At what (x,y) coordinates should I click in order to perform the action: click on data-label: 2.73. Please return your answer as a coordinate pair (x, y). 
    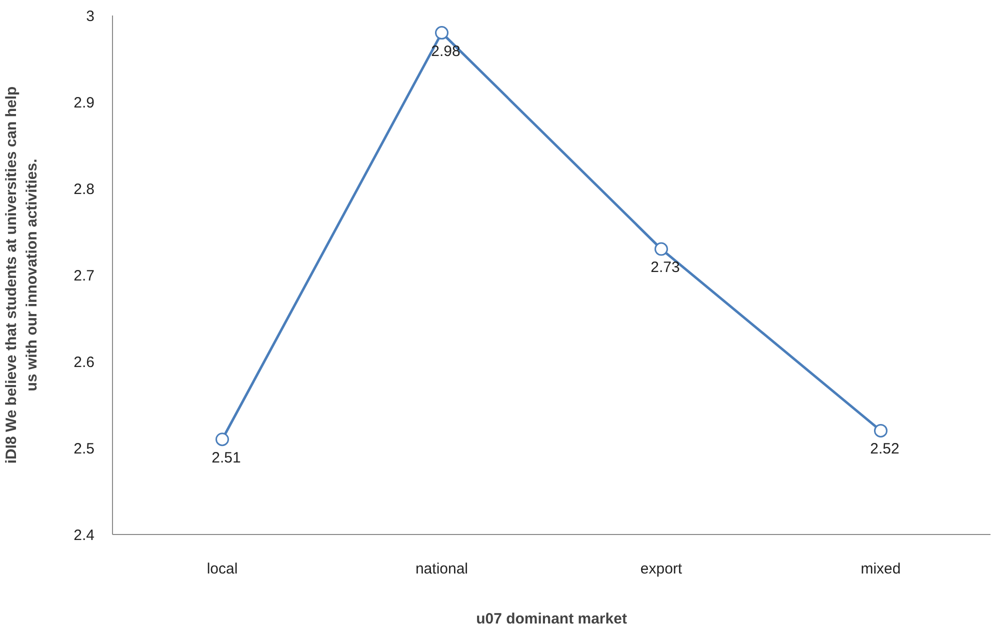
    Looking at the image, I should click on (665, 267).